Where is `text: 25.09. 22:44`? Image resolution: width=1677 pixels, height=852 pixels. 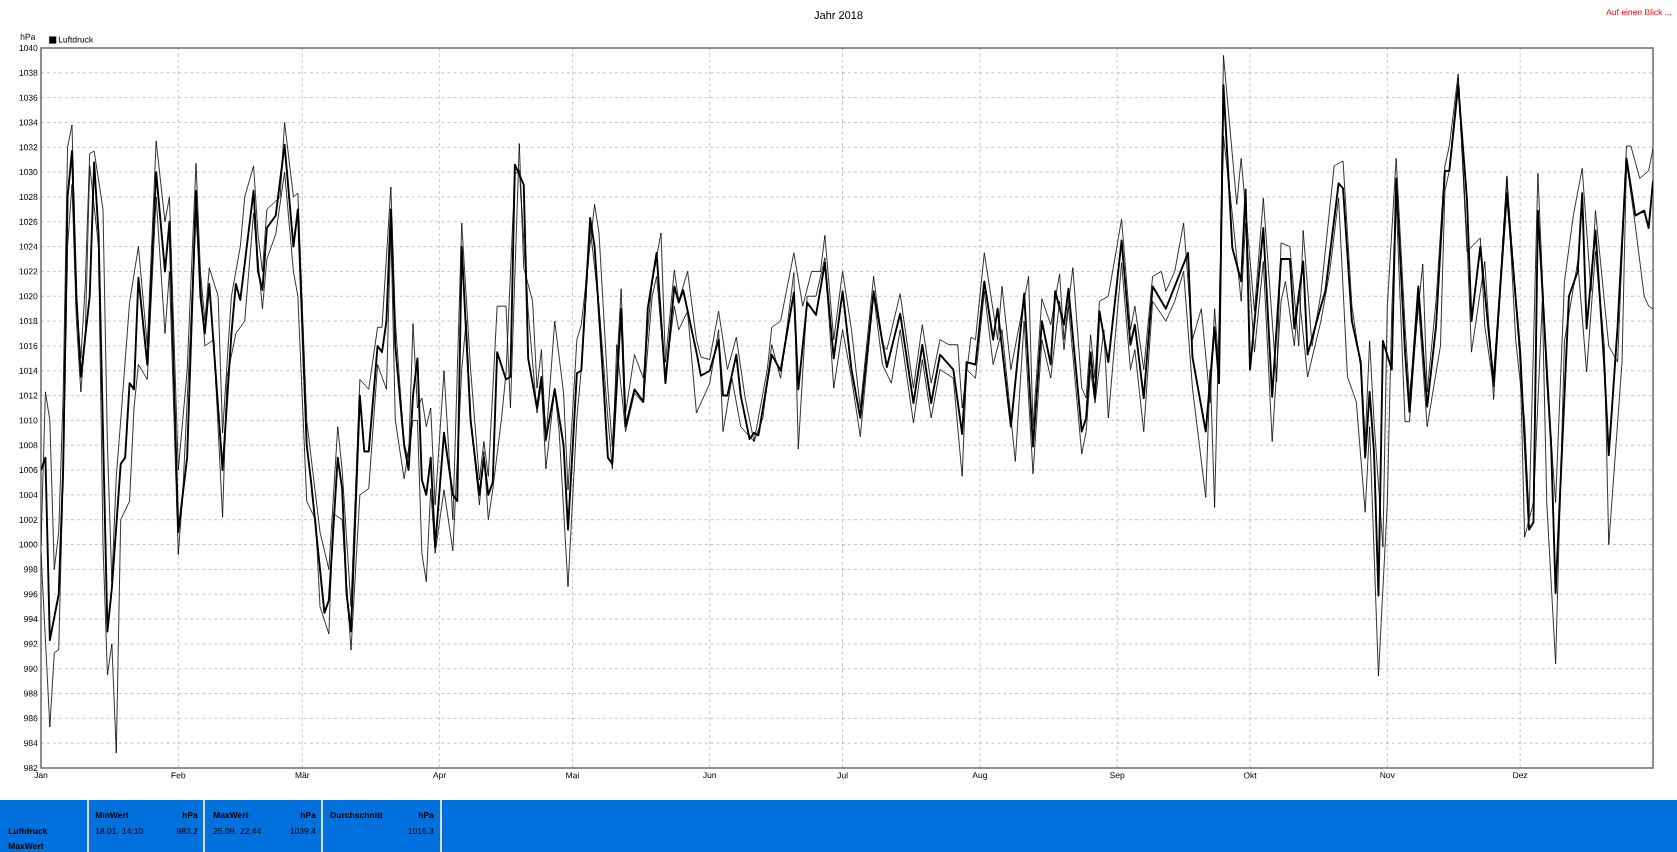 text: 25.09. 22:44 is located at coordinates (237, 830).